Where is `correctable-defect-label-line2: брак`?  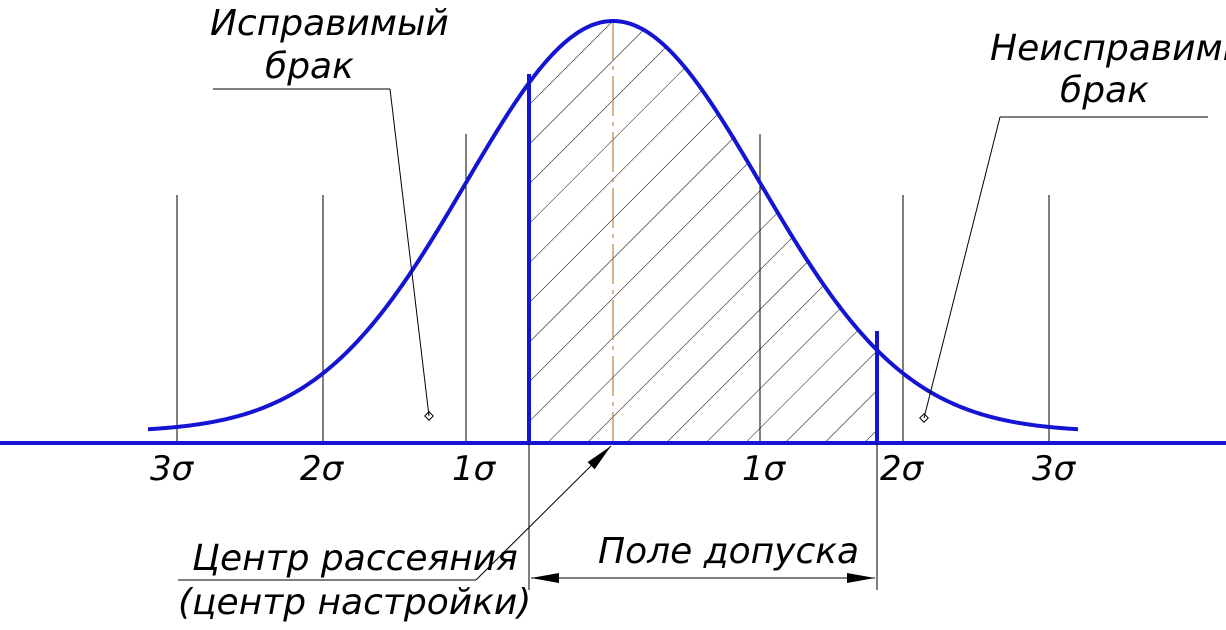 correctable-defect-label-line2: брак is located at coordinates (309, 66).